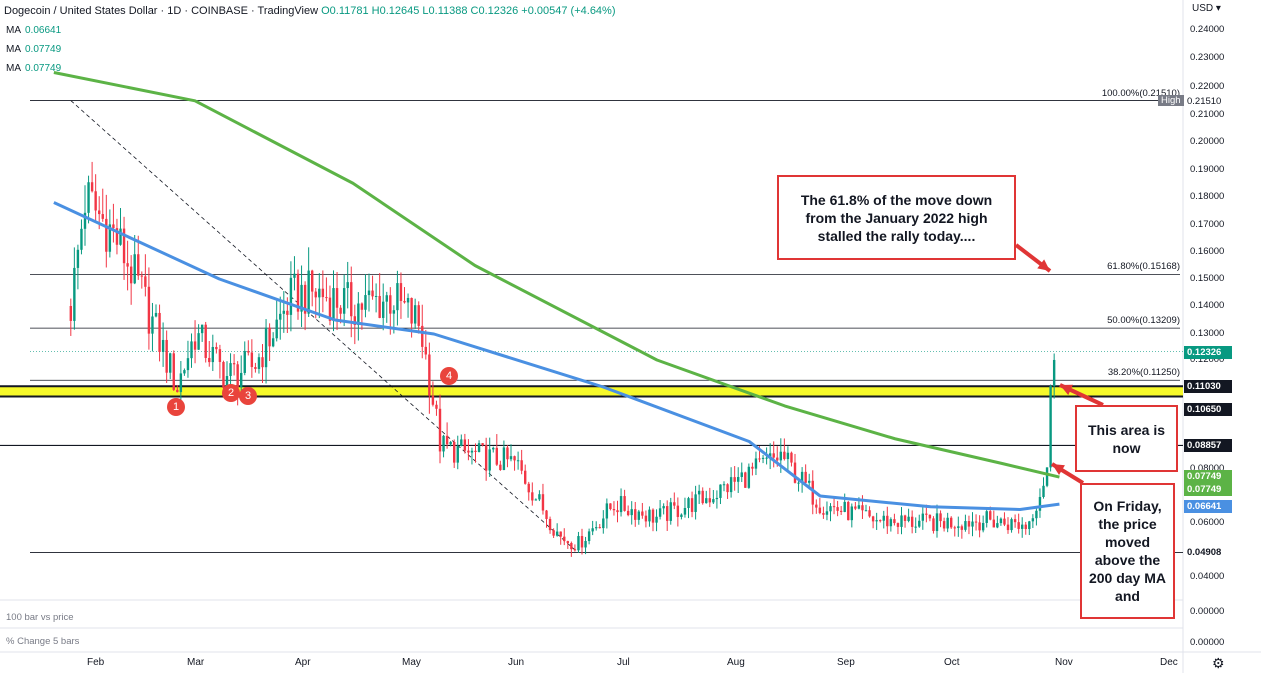 The image size is (1261, 673). What do you see at coordinates (1207, 86) in the screenshot?
I see `y-tick-label: 0.22000` at bounding box center [1207, 86].